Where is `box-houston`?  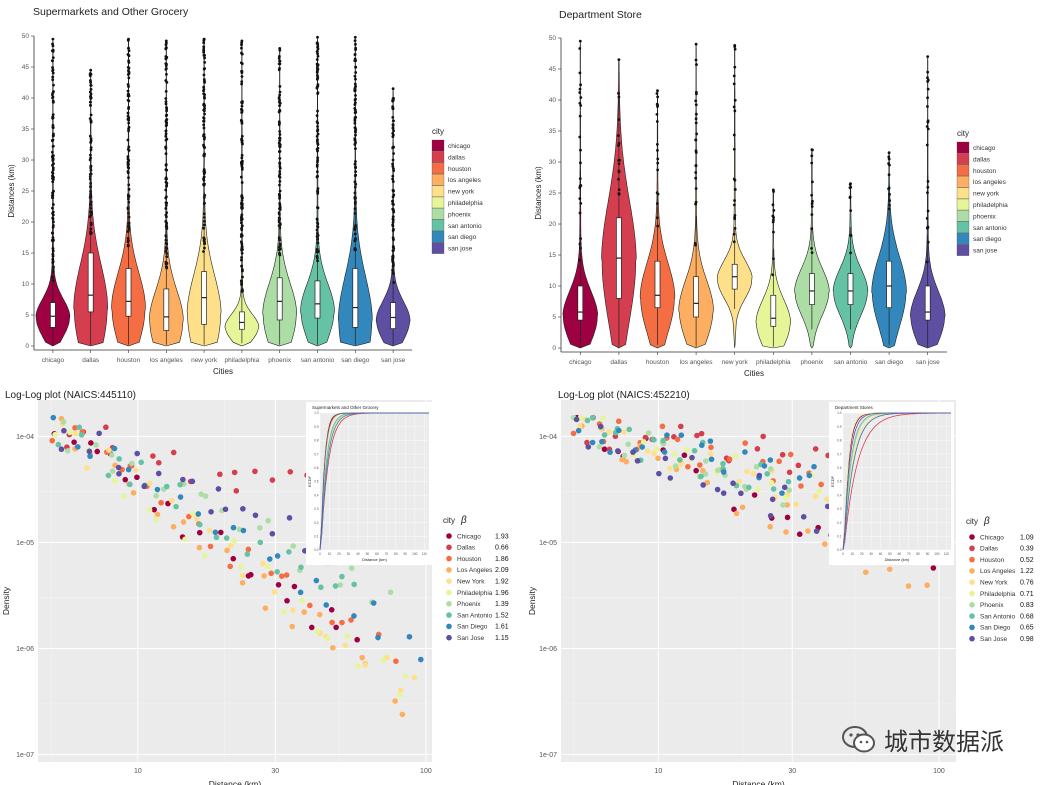 box-houston is located at coordinates (657, 284).